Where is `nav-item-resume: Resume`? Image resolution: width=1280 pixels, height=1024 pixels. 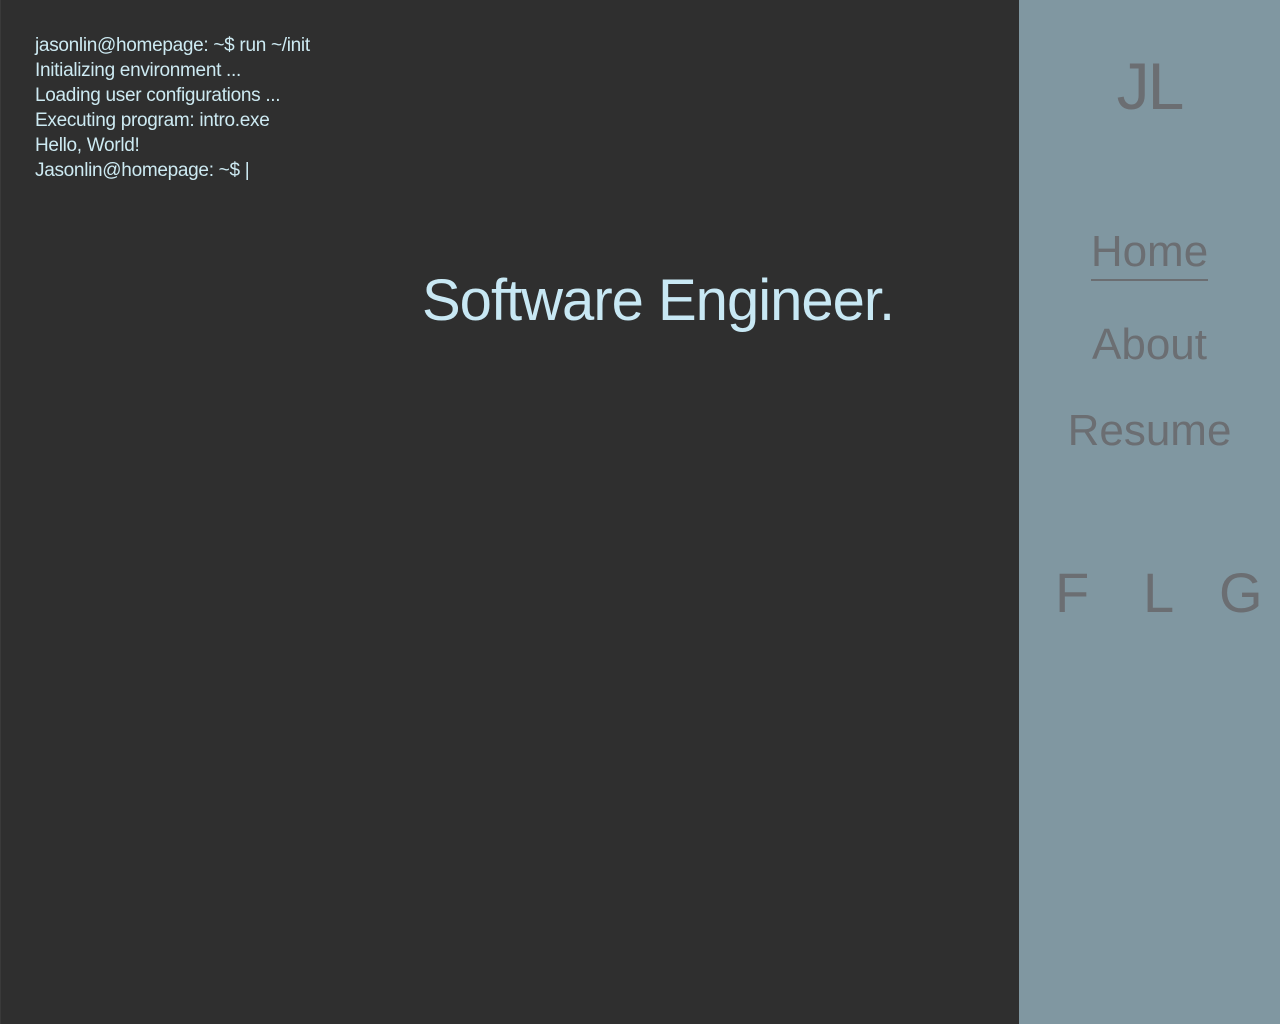 nav-item-resume: Resume is located at coordinates (1149, 431).